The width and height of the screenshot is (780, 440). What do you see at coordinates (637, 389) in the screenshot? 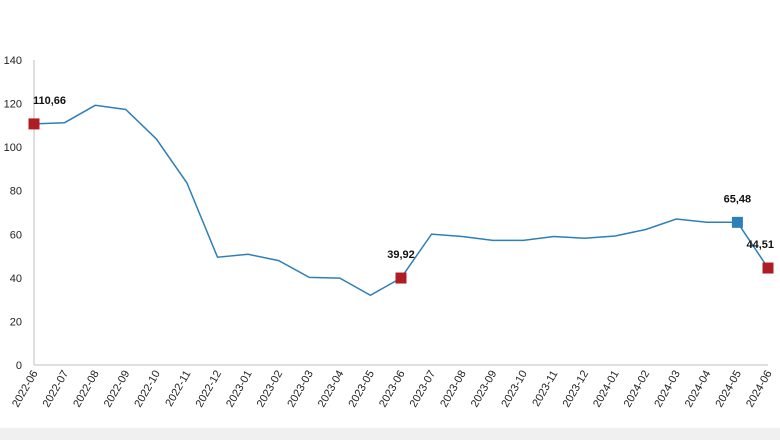
I see `x-tick-label: 2024-02` at bounding box center [637, 389].